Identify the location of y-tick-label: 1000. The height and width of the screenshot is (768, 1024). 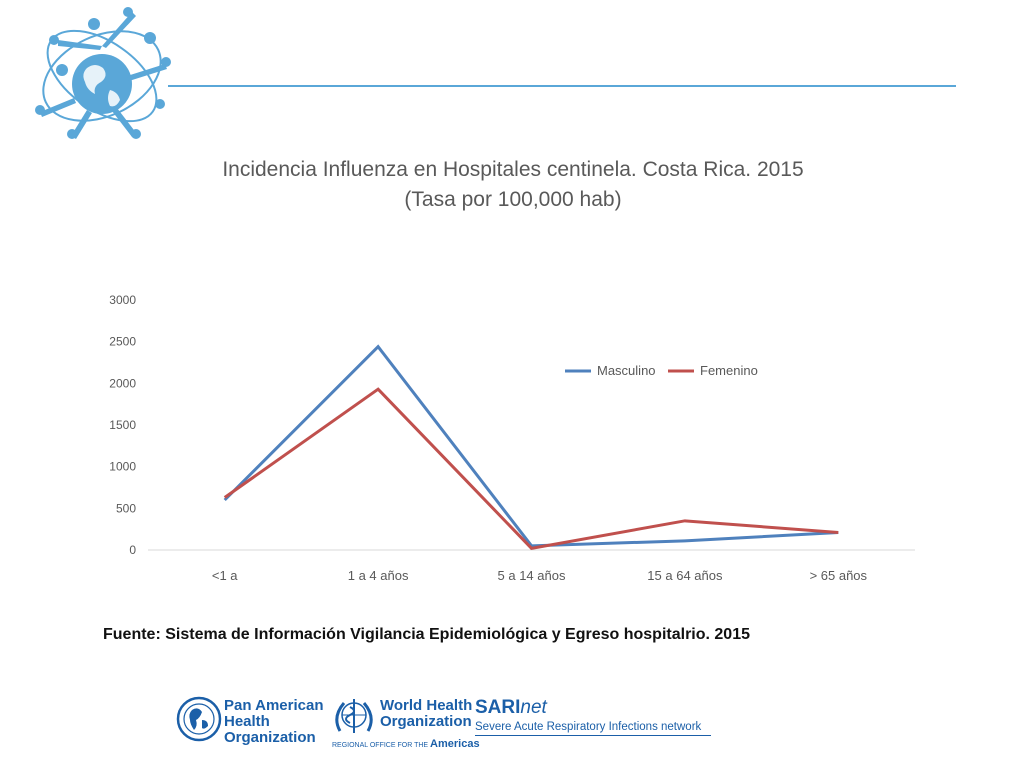
(122, 467).